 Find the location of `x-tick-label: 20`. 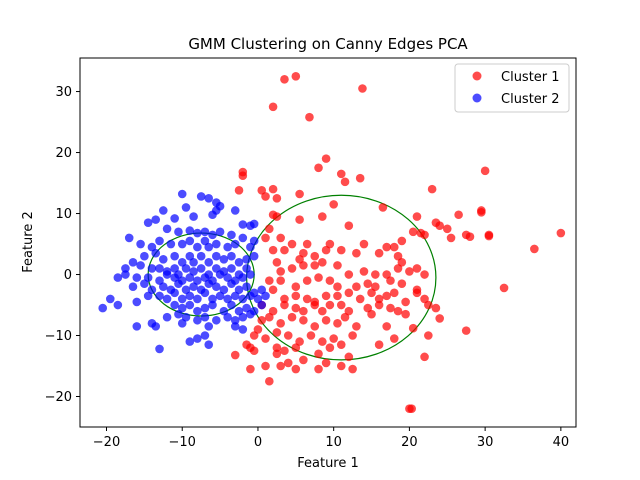

x-tick-label: 20 is located at coordinates (409, 442).